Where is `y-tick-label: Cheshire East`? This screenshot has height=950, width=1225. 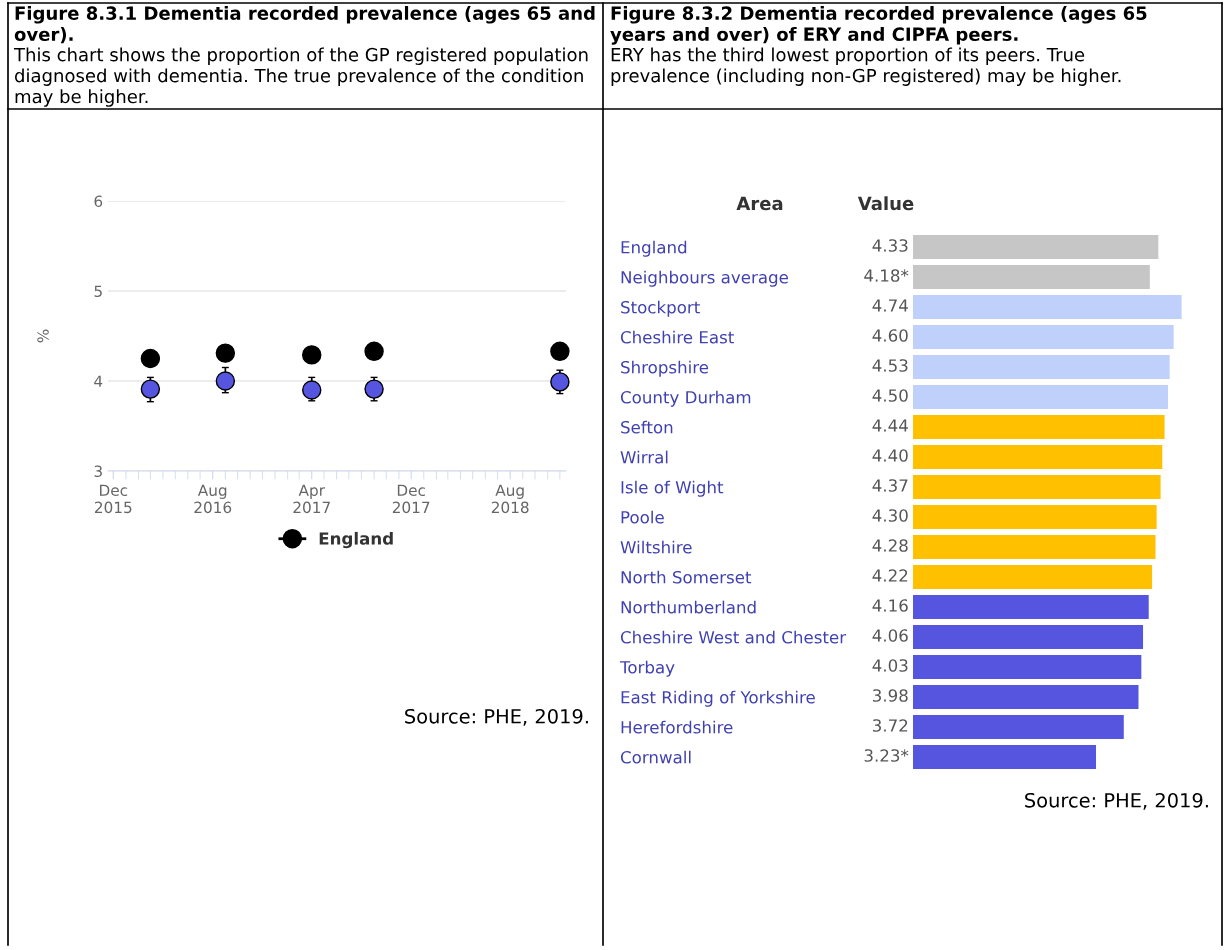
y-tick-label: Cheshire East is located at coordinates (677, 337).